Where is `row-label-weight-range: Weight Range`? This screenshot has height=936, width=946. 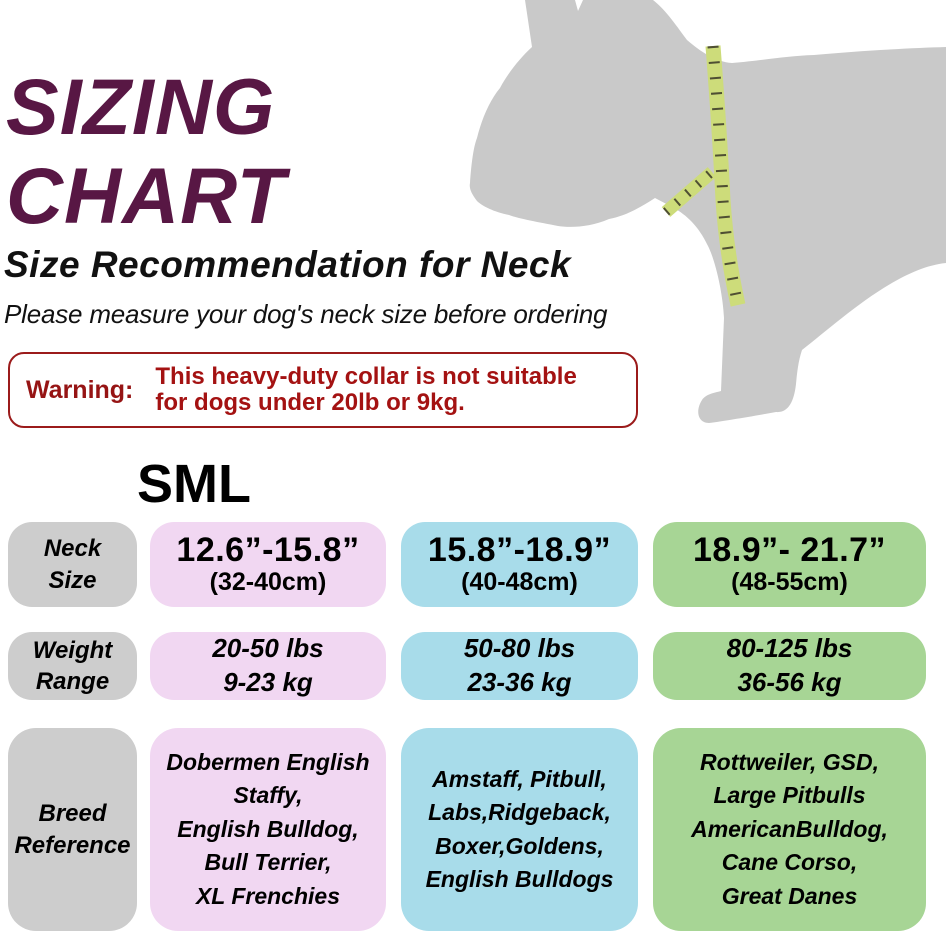 row-label-weight-range: Weight Range is located at coordinates (72, 666).